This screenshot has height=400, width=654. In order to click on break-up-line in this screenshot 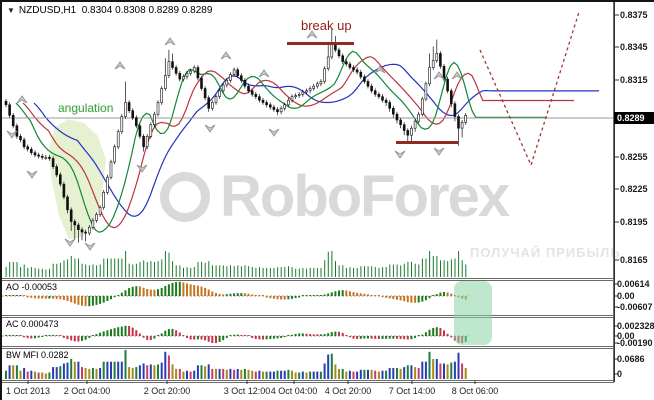, I will do `click(320, 43)`.